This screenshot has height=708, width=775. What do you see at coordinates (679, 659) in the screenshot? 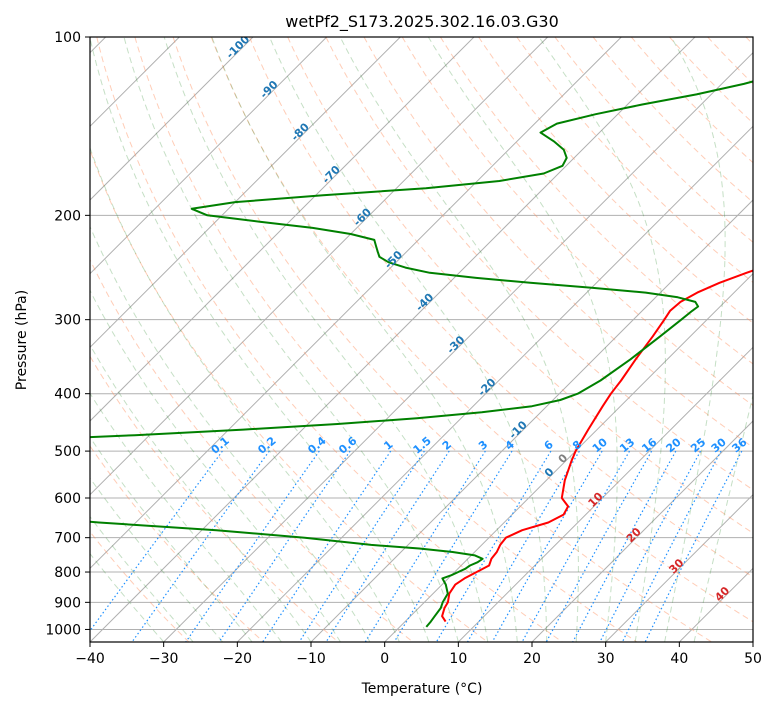
I see `x-tick-label: 40` at bounding box center [679, 659].